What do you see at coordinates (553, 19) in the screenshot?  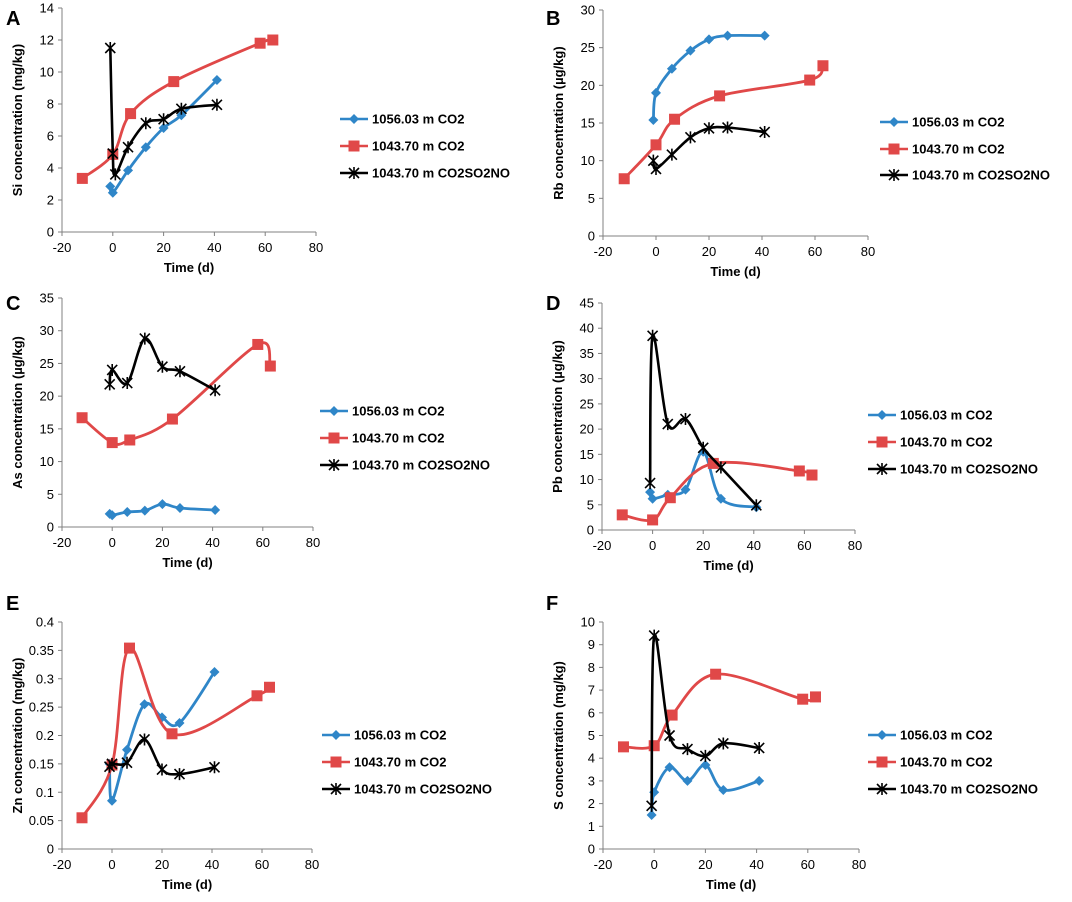 I see `panel-letter: B` at bounding box center [553, 19].